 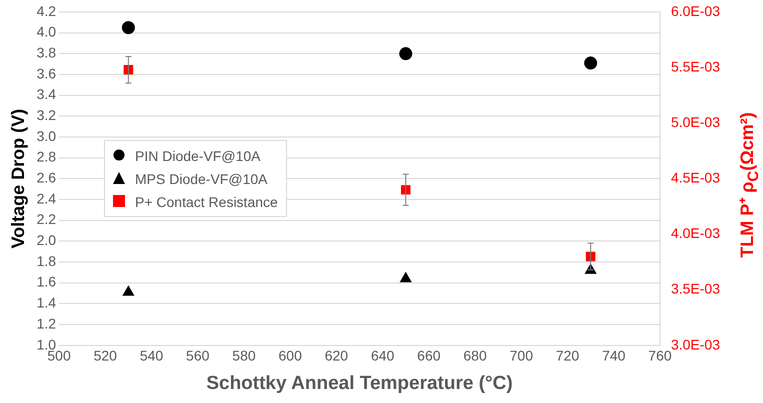 I want to click on y2-tick-label: 5.0E-03, so click(x=695, y=122).